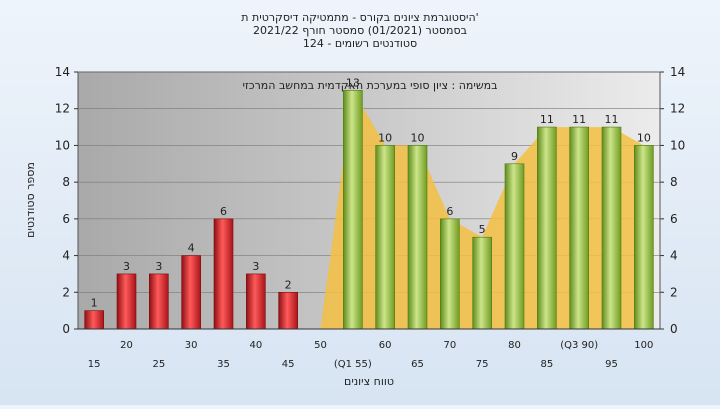 The height and width of the screenshot is (409, 720). Describe the element at coordinates (677, 72) in the screenshot. I see `y-tick-label-right: 14` at that location.